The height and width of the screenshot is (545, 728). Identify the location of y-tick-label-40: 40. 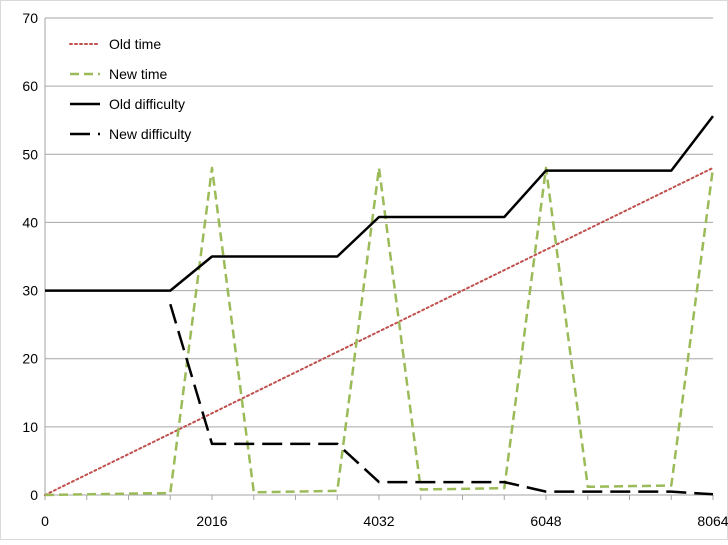
(30, 222).